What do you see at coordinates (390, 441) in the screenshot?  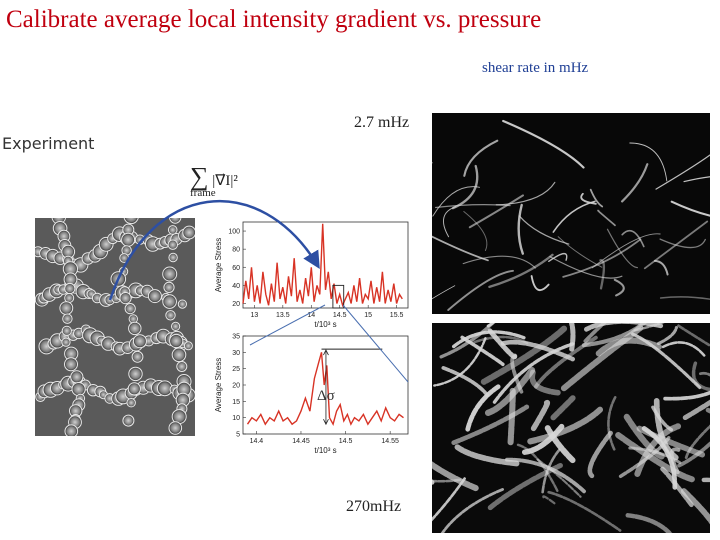 I see `x-tick-label: 14.55` at bounding box center [390, 441].